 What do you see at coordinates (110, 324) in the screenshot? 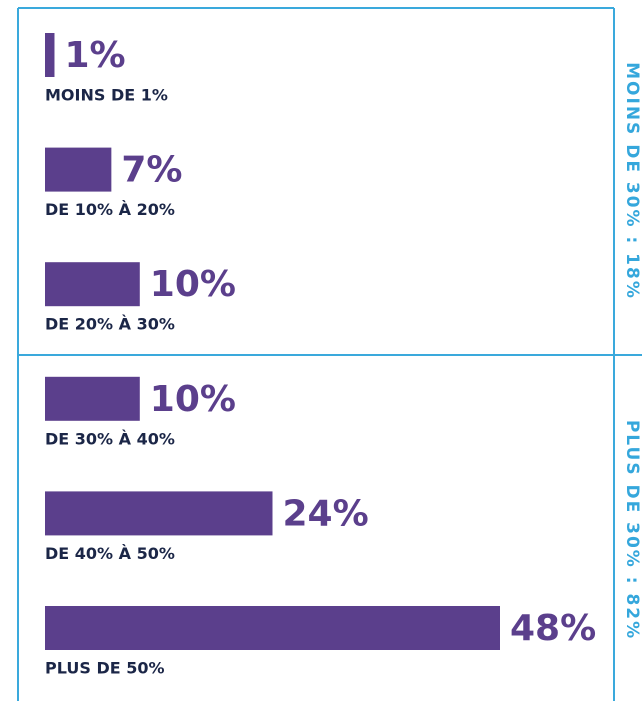
I see `category-label: DE 20% À 30%` at bounding box center [110, 324].